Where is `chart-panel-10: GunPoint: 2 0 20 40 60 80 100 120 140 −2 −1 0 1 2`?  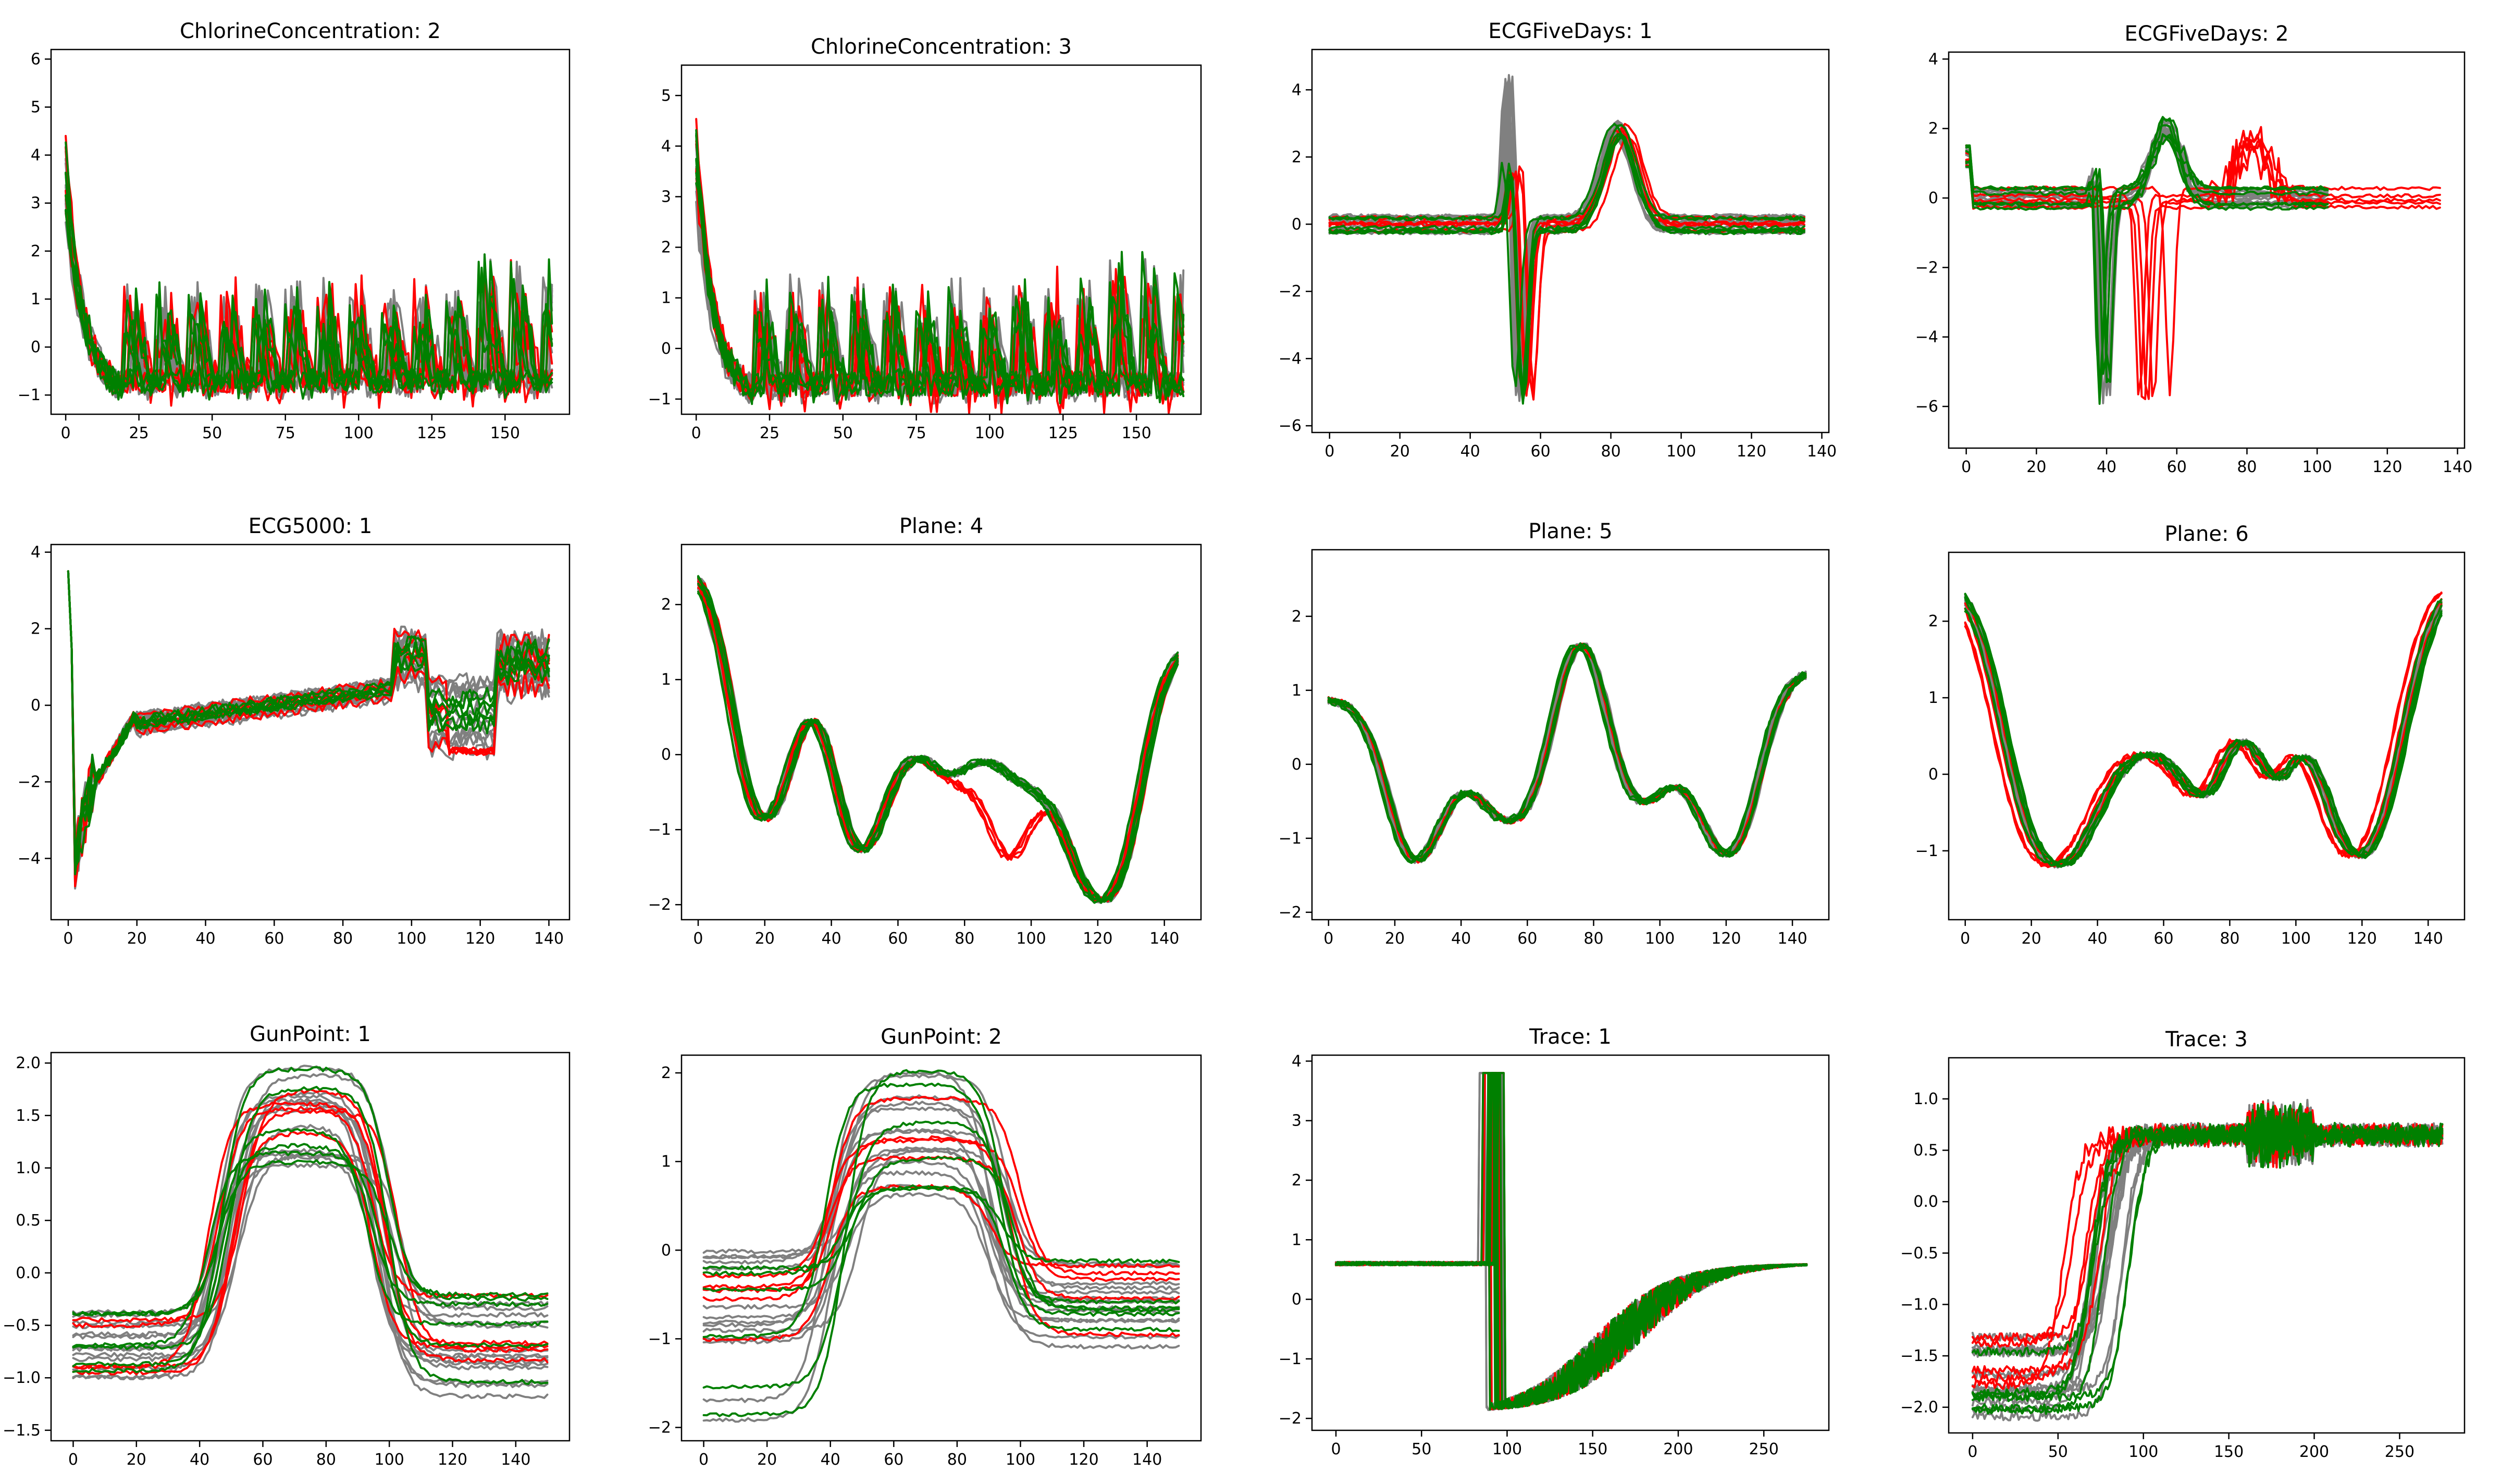
chart-panel-10: GunPoint: 2 0 20 40 60 80 100 120 140 −2 −1 0 1 2 is located at coordinates (925, 1247).